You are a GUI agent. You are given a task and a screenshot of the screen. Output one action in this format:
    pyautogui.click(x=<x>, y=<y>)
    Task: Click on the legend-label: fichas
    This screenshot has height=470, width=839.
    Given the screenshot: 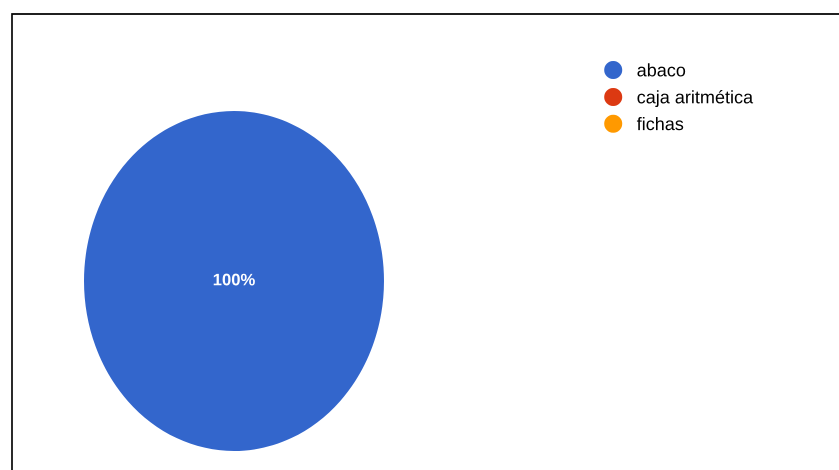 What is the action you would take?
    pyautogui.click(x=660, y=123)
    